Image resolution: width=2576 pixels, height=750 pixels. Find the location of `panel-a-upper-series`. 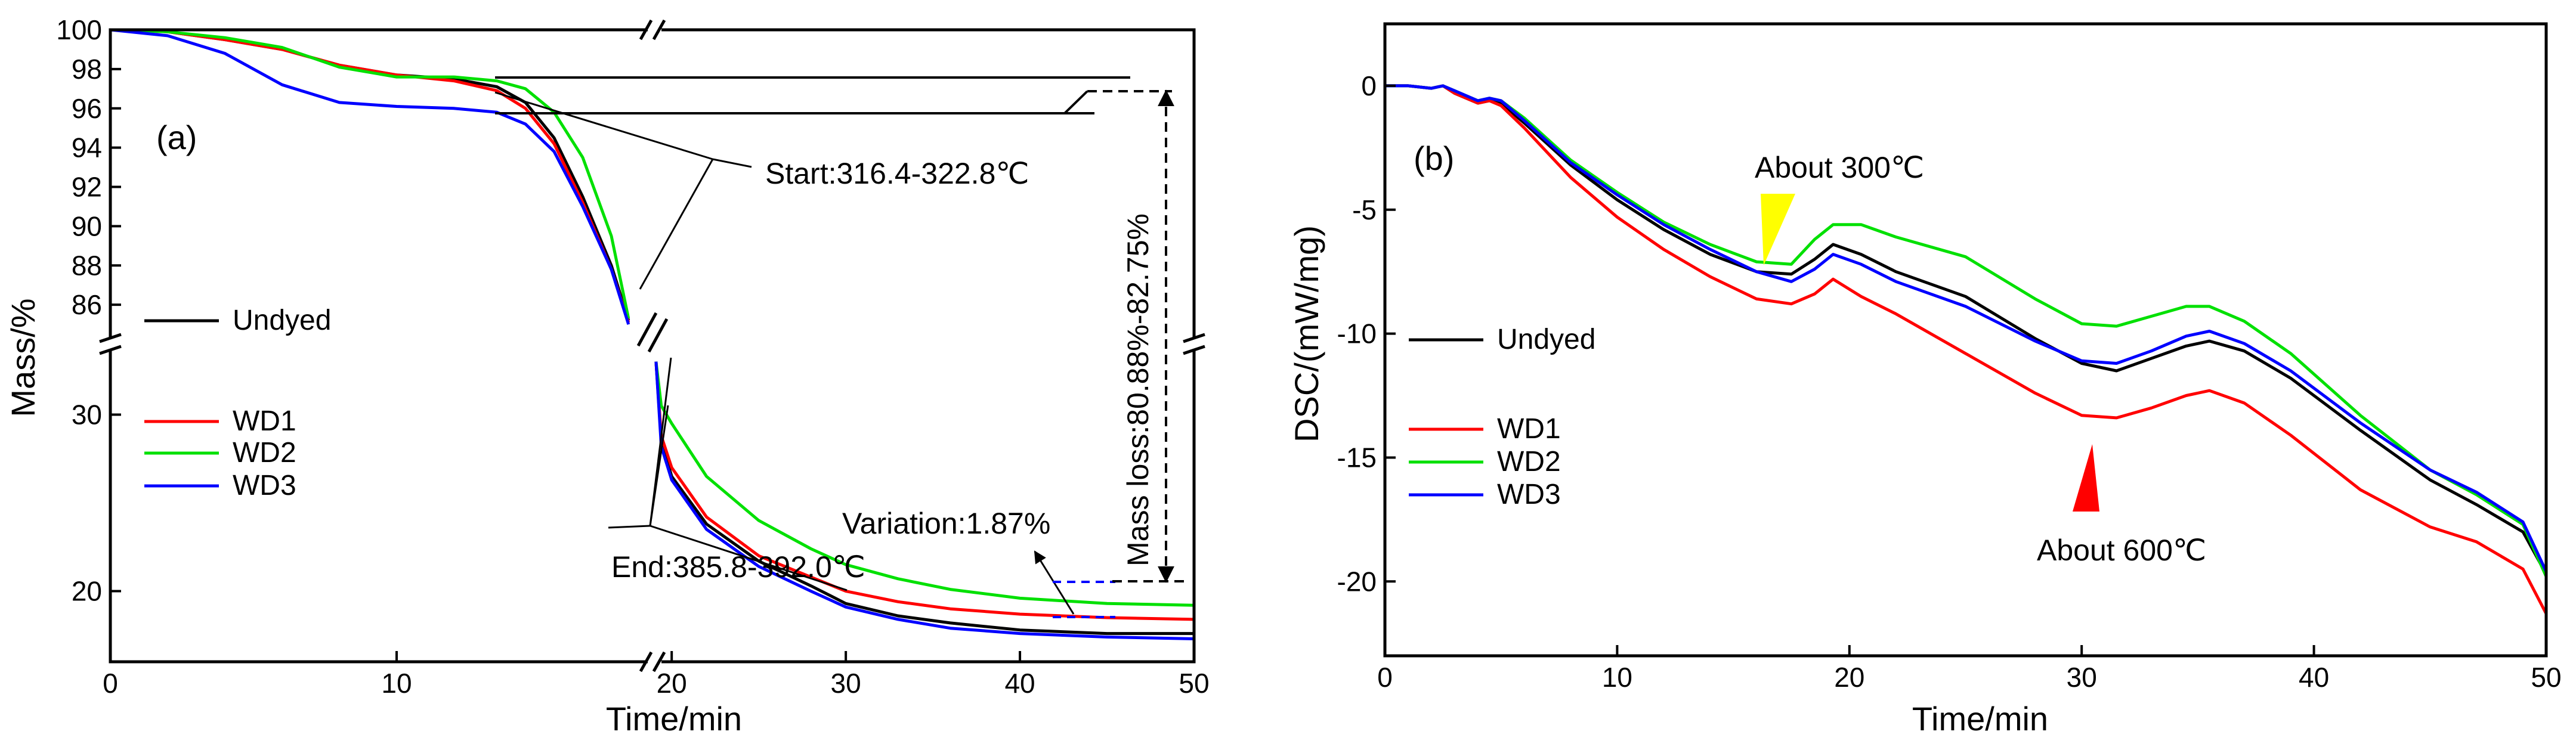

panel-a-upper-series is located at coordinates (370, 178).